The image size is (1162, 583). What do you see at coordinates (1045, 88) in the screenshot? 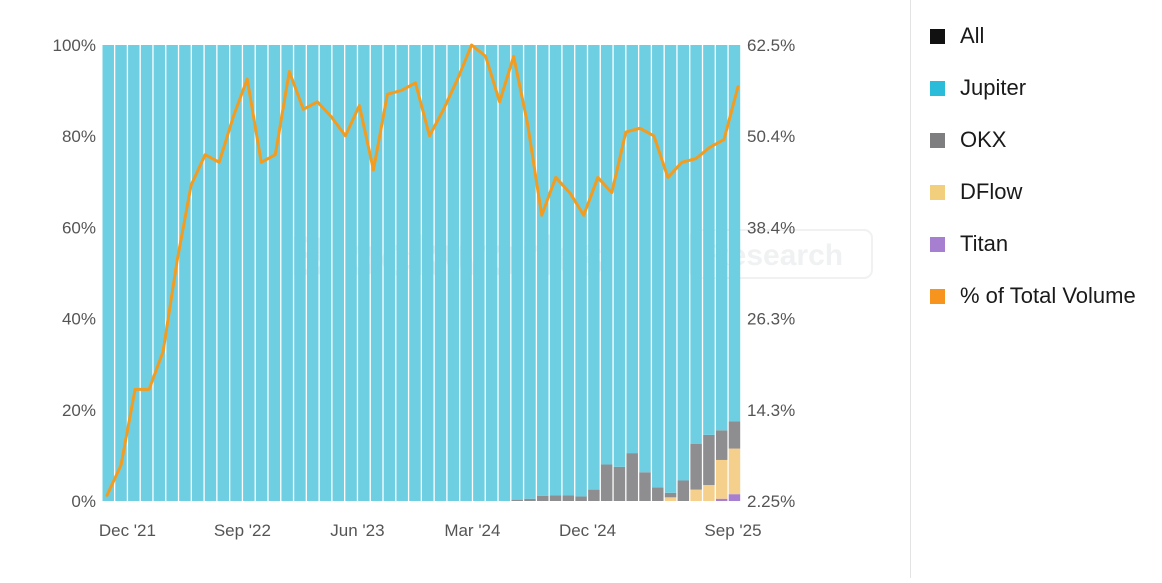
I see `legend-item: Jupiter` at bounding box center [1045, 88].